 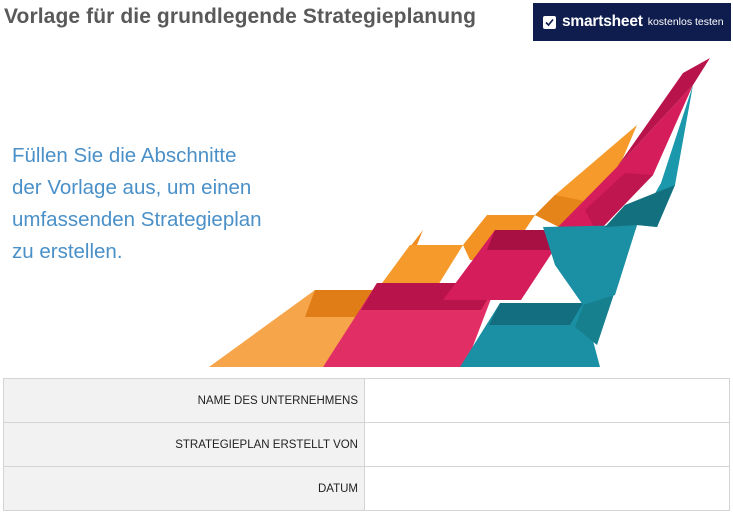 I want to click on created-by-label: STRATEGIEPLAN ERSTELLT VON, so click(x=184, y=444).